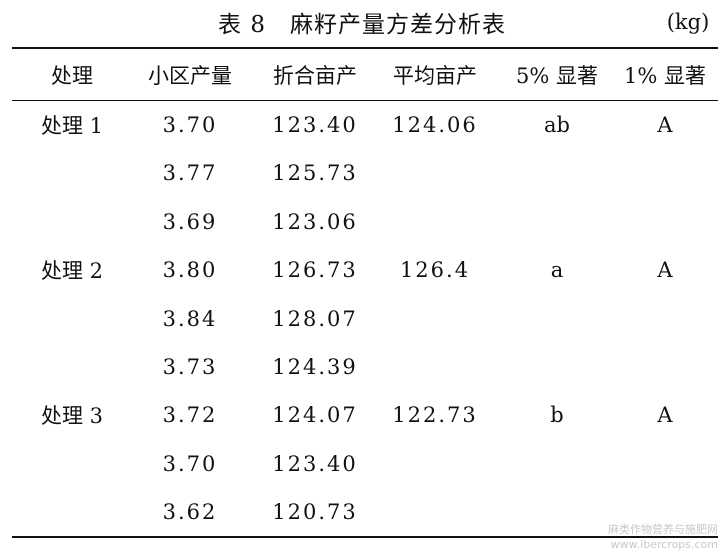  I want to click on header-cell: 平均亩产, so click(435, 76).